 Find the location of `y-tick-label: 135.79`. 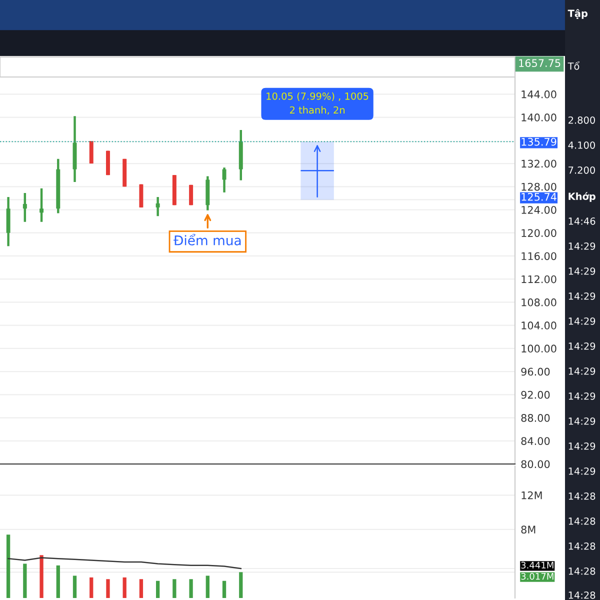

y-tick-label: 135.79 is located at coordinates (539, 142).